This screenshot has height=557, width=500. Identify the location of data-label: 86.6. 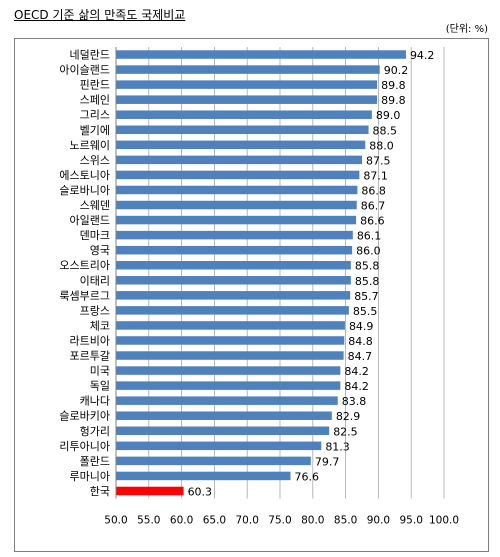
(372, 221).